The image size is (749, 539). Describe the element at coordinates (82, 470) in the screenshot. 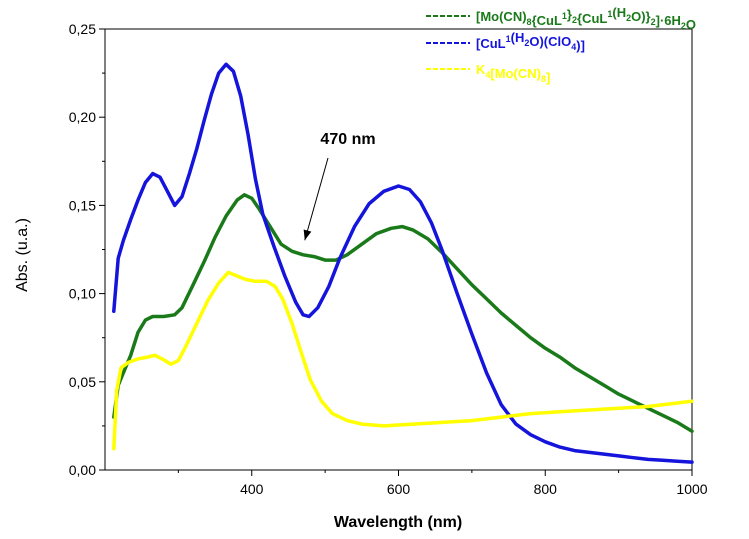

I see `y-tick-label: 0,00` at that location.